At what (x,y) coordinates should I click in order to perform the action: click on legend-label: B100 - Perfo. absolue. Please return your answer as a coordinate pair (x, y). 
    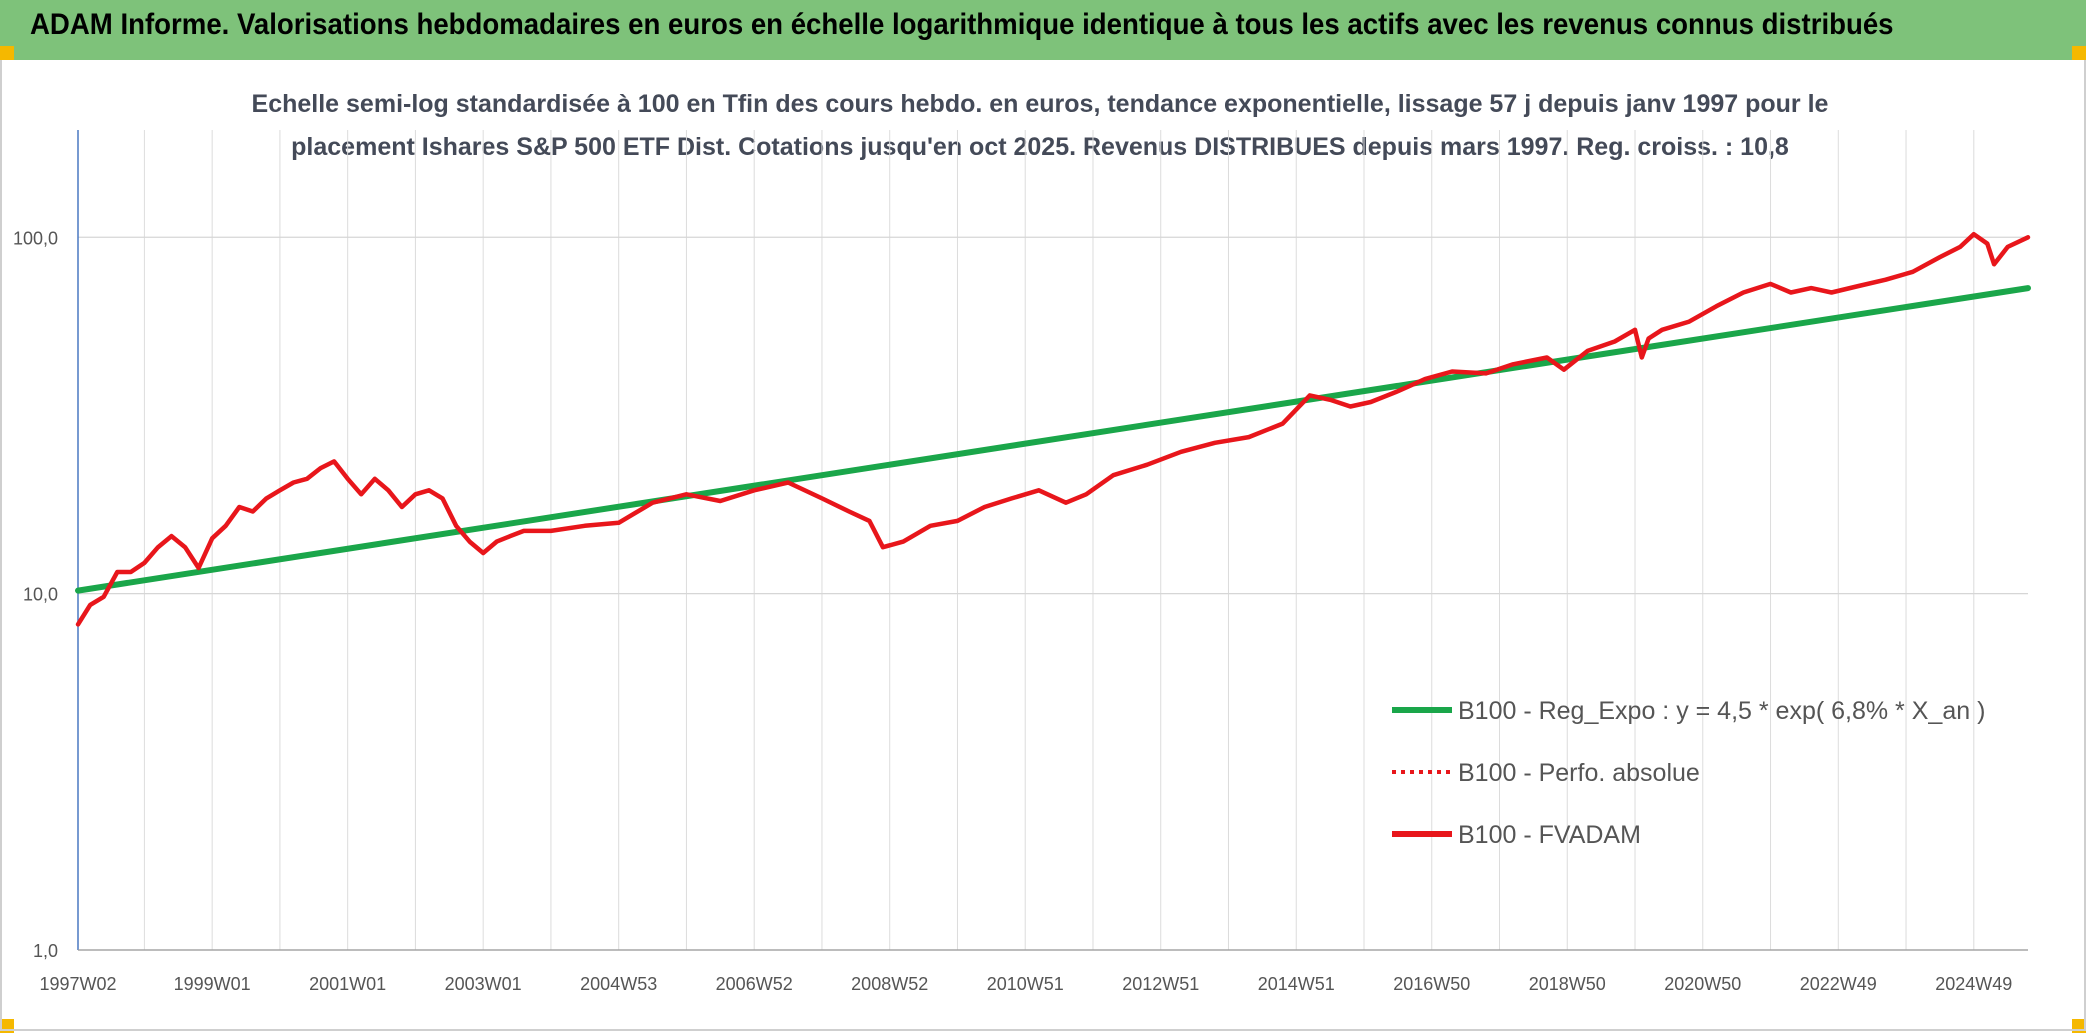
    Looking at the image, I should click on (1579, 773).